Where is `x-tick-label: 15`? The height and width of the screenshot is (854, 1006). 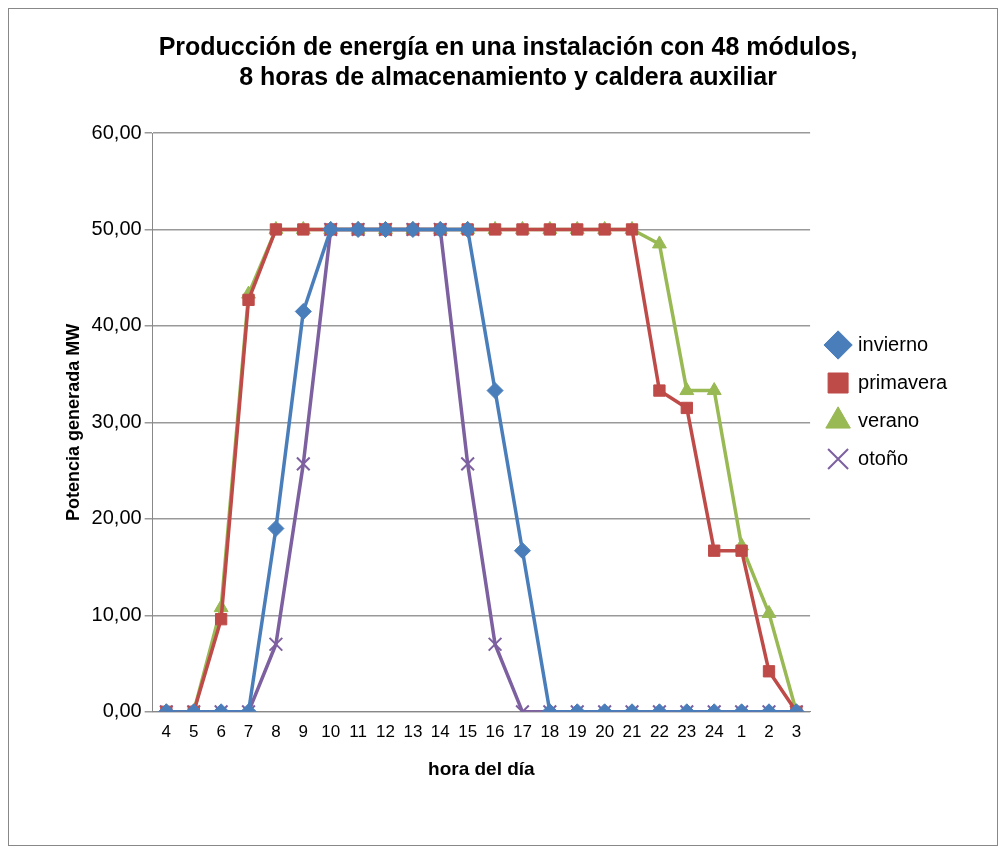 x-tick-label: 15 is located at coordinates (468, 731).